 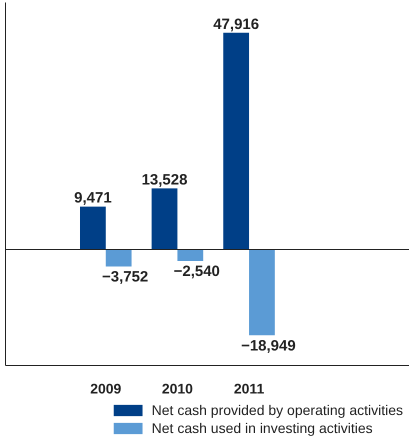 I want to click on data-label: 47,916, so click(x=236, y=24).